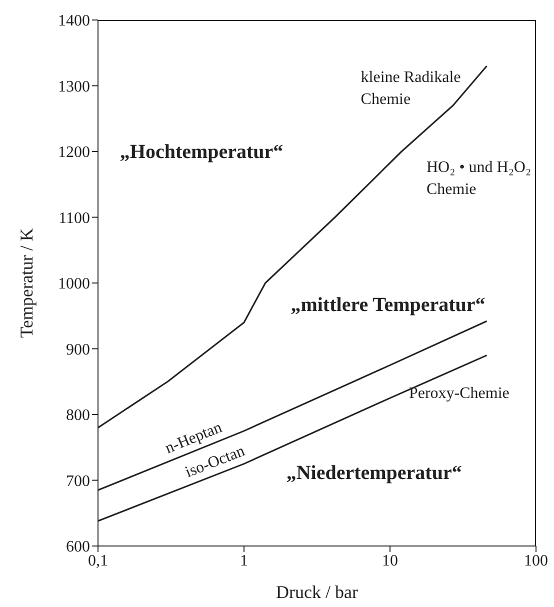 The height and width of the screenshot is (607, 554). What do you see at coordinates (317, 592) in the screenshot?
I see `x-axis-title: Druck / bar` at bounding box center [317, 592].